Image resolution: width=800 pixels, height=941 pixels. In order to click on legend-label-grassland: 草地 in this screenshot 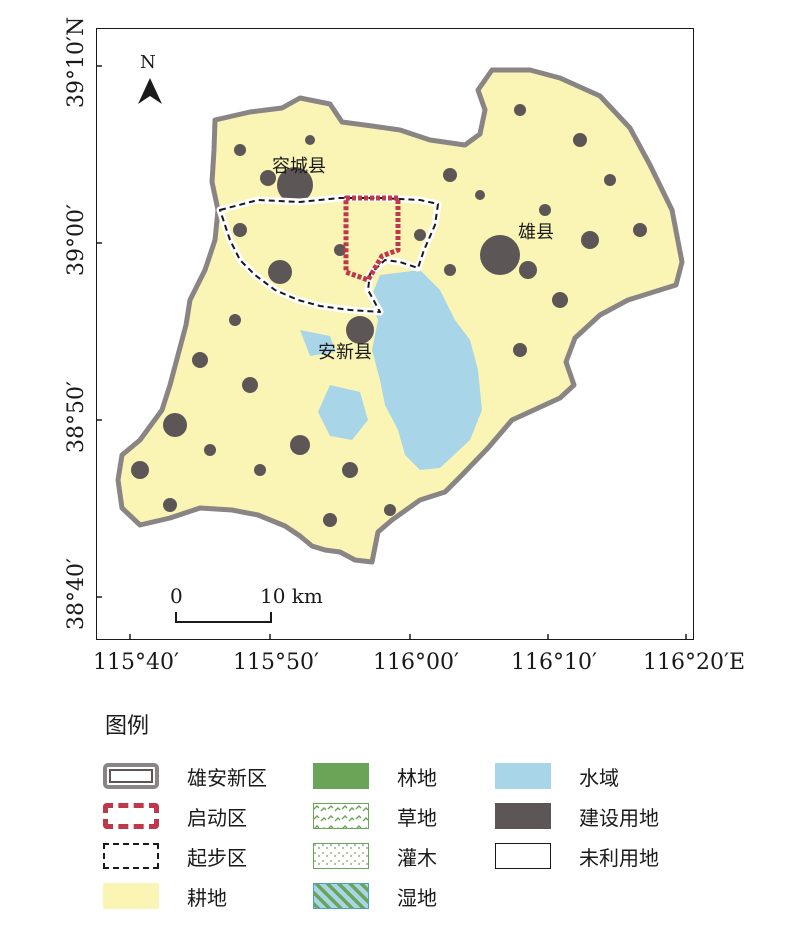, I will do `click(417, 817)`.